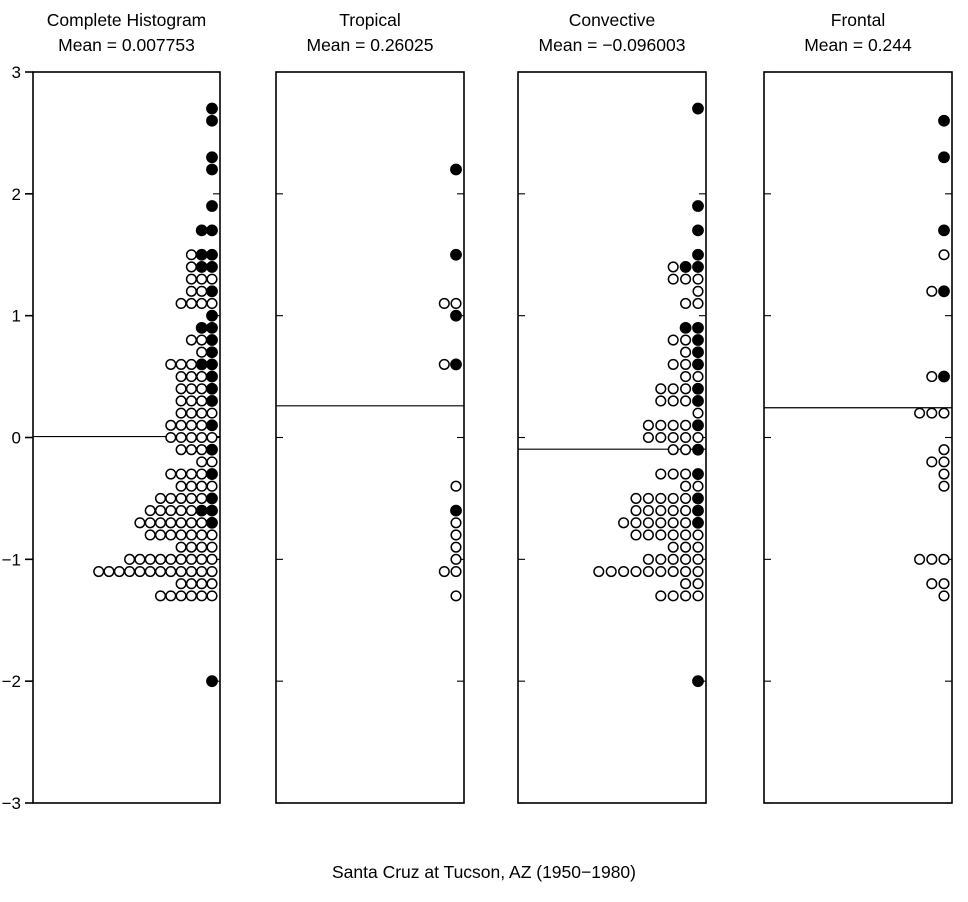 The image size is (968, 902). I want to click on panel-mean-label: Mean = 0.007753, so click(126, 45).